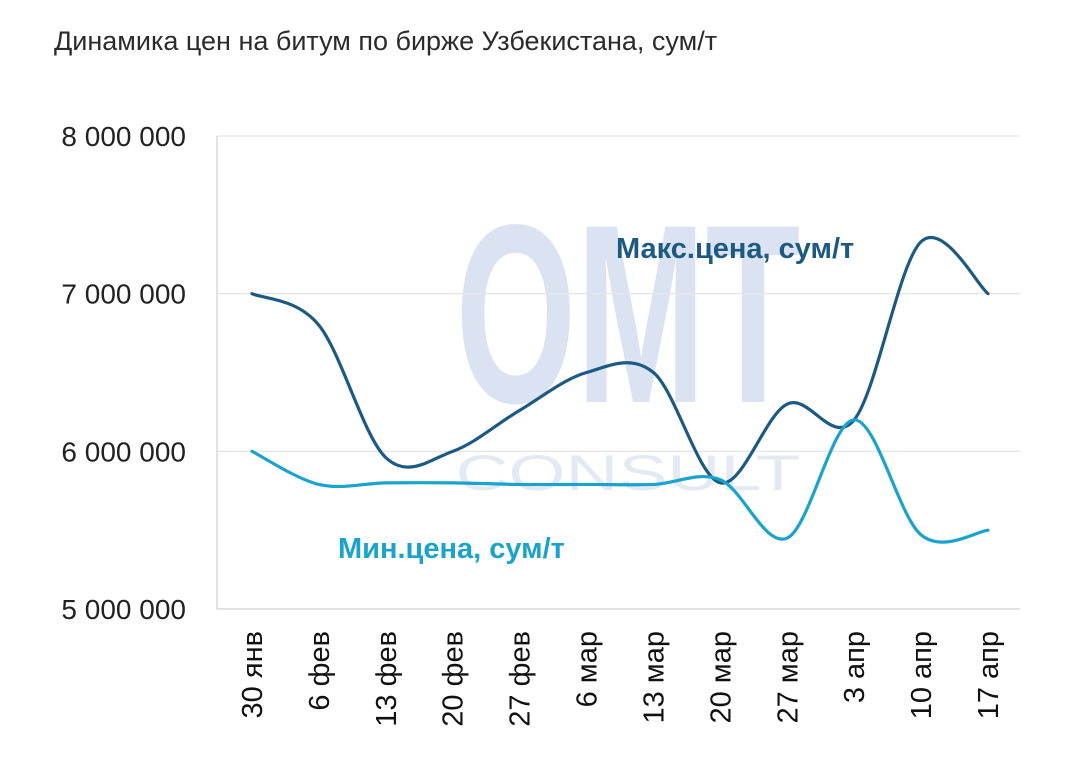  Describe the element at coordinates (989, 675) in the screenshot. I see `x-tick-label: 17 апр` at that location.